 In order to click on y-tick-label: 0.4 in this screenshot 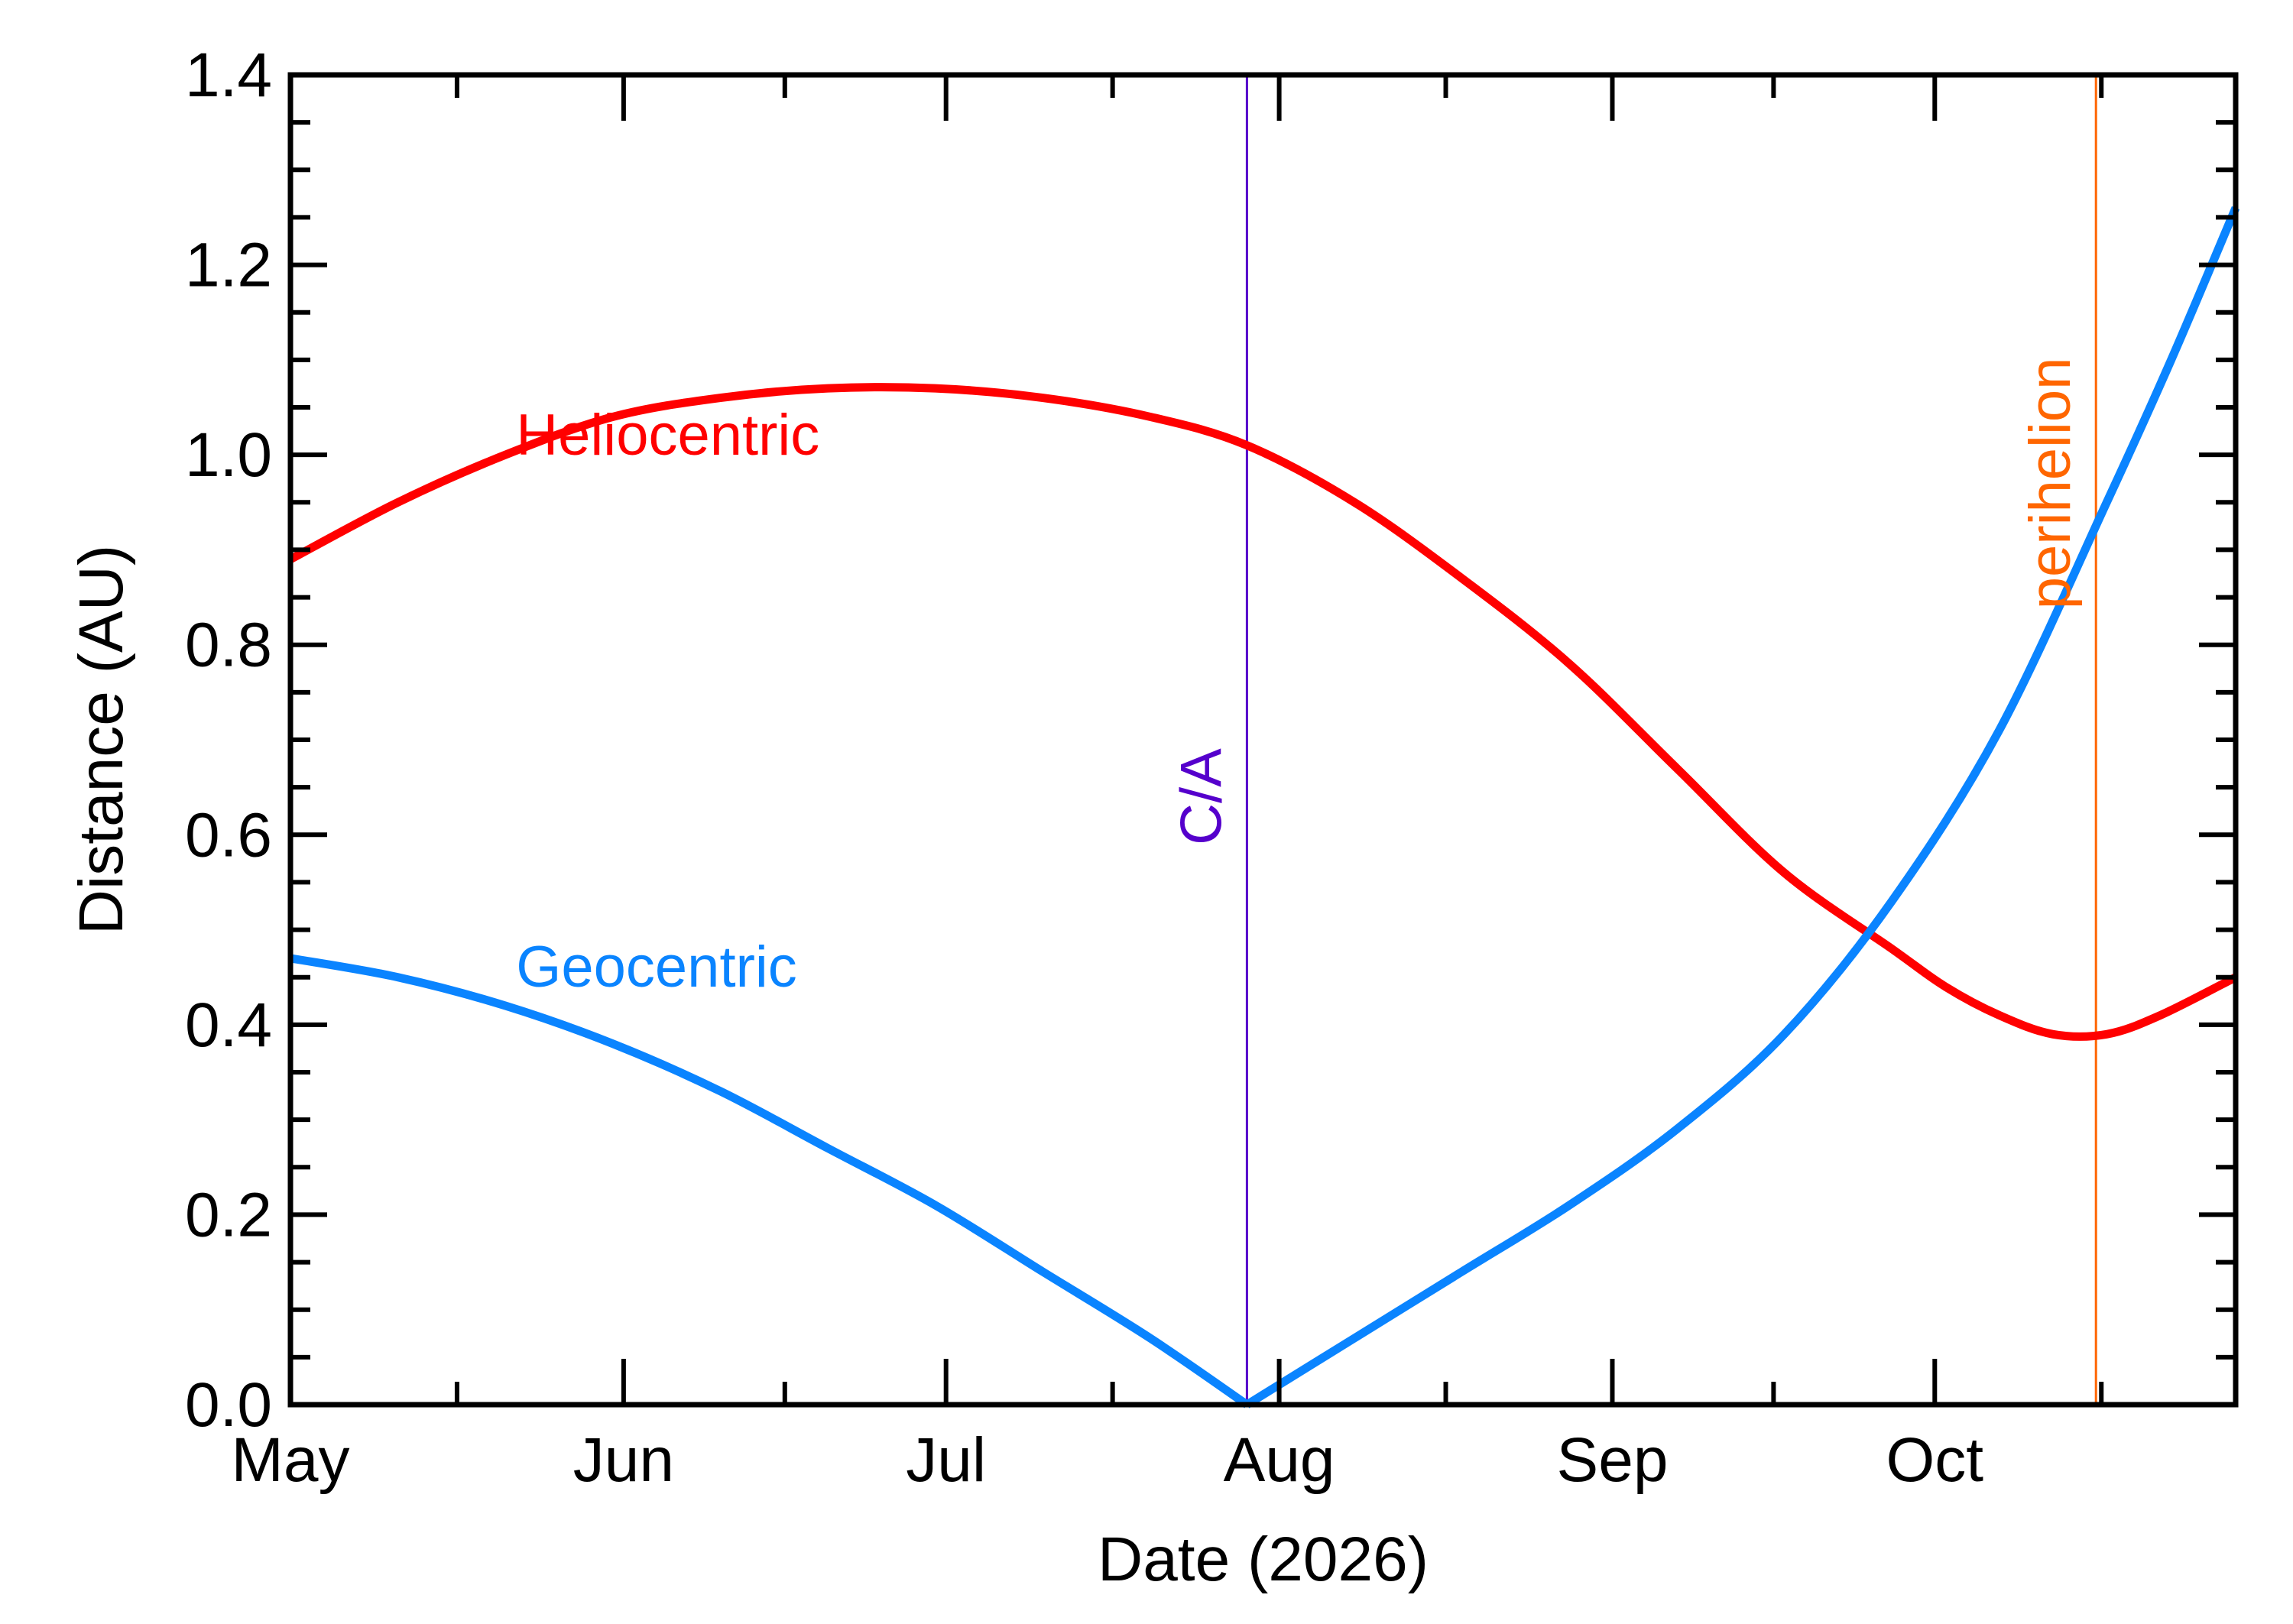, I will do `click(229, 1025)`.